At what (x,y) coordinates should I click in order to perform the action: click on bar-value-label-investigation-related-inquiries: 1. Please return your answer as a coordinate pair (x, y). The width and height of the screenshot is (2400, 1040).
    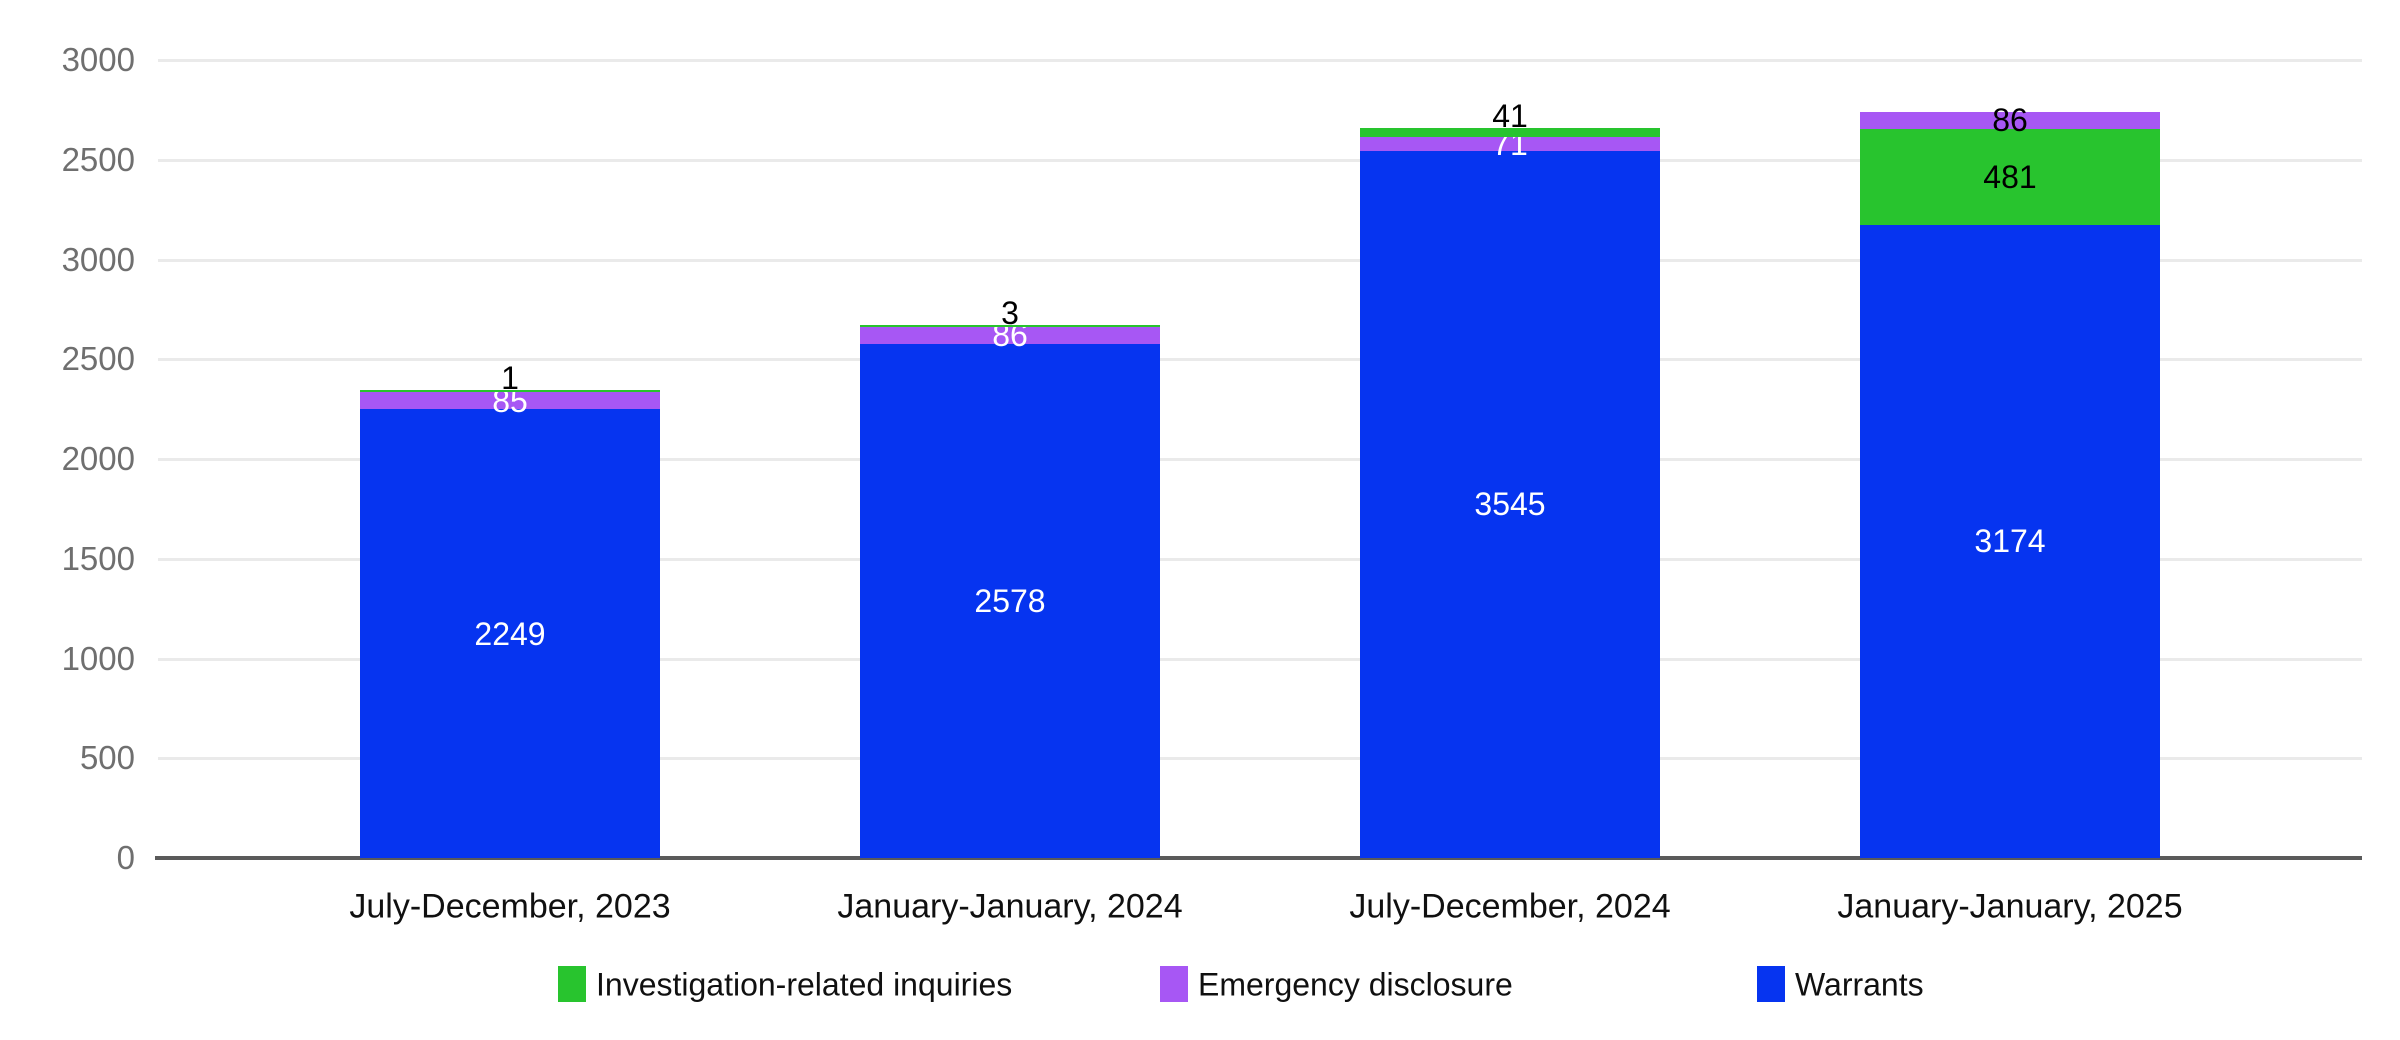
    Looking at the image, I should click on (510, 378).